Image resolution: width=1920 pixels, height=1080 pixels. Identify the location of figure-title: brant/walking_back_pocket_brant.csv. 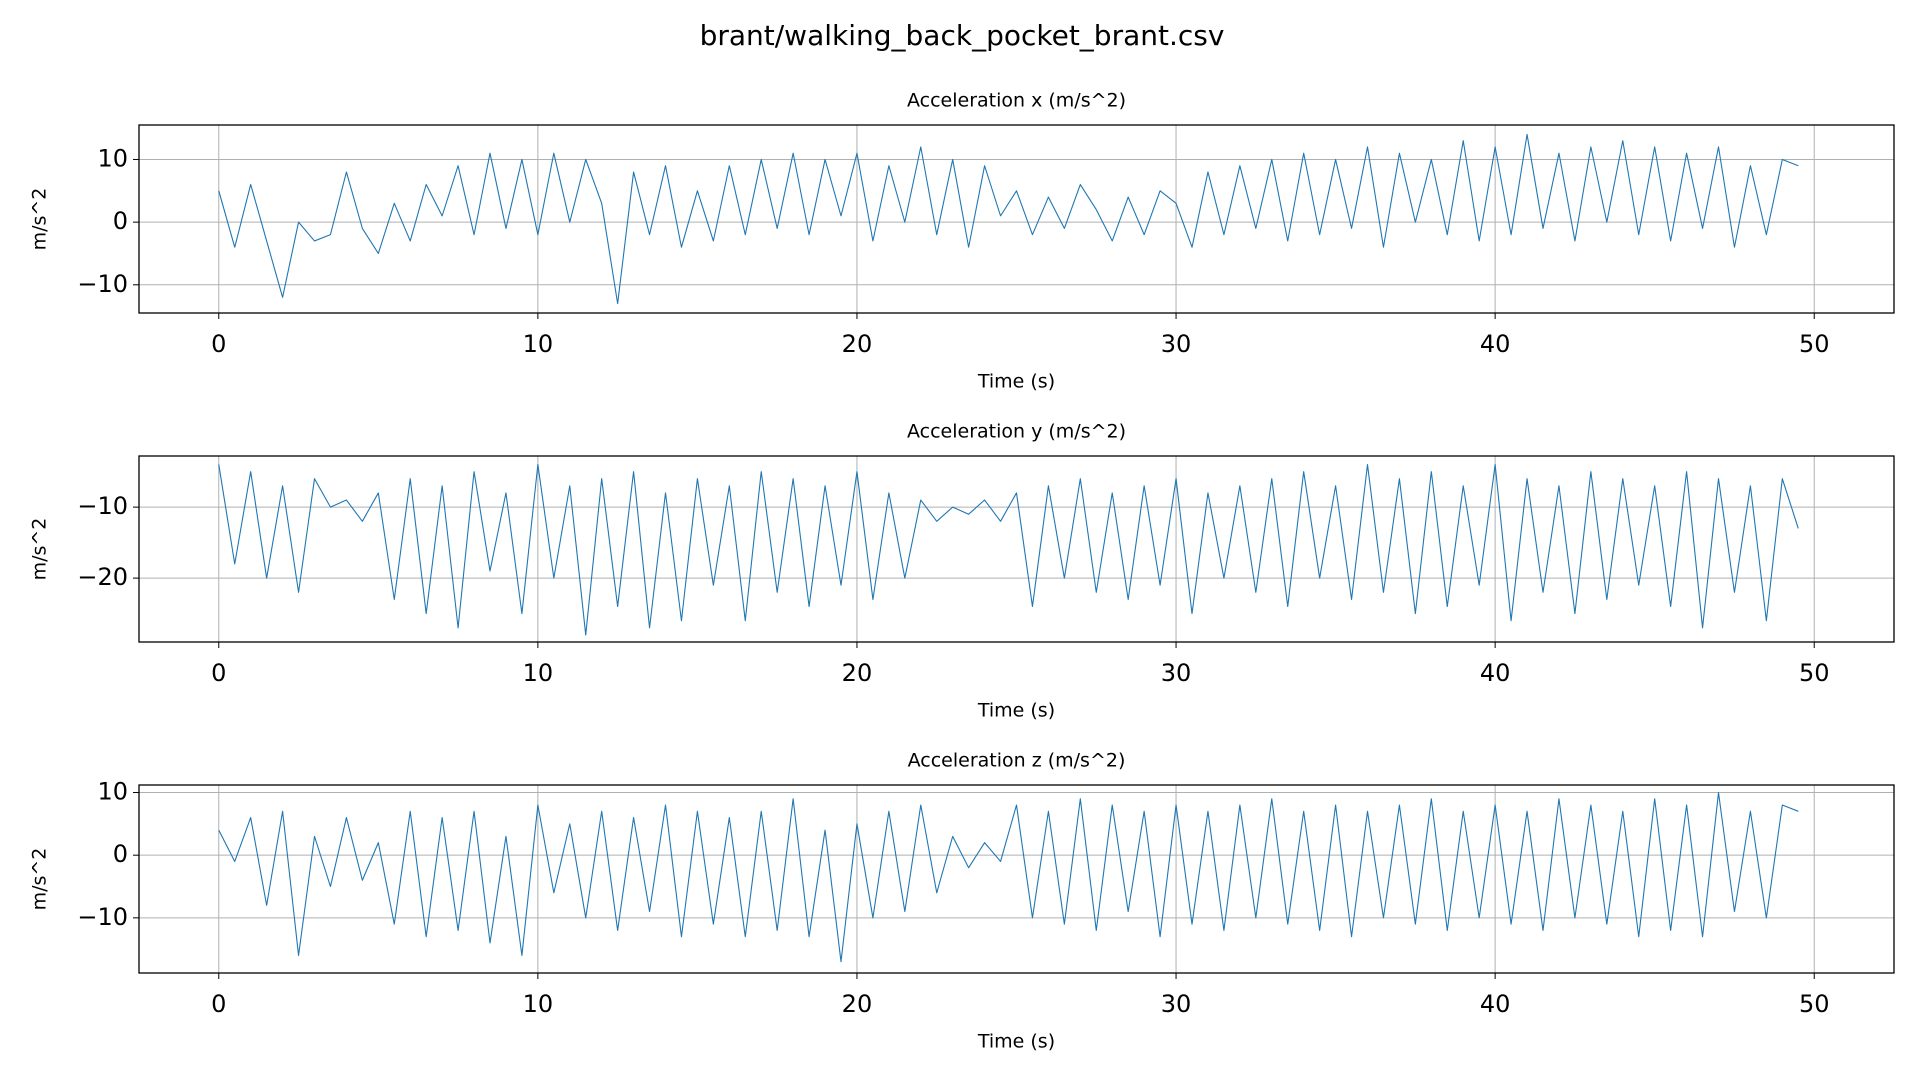
(962, 35).